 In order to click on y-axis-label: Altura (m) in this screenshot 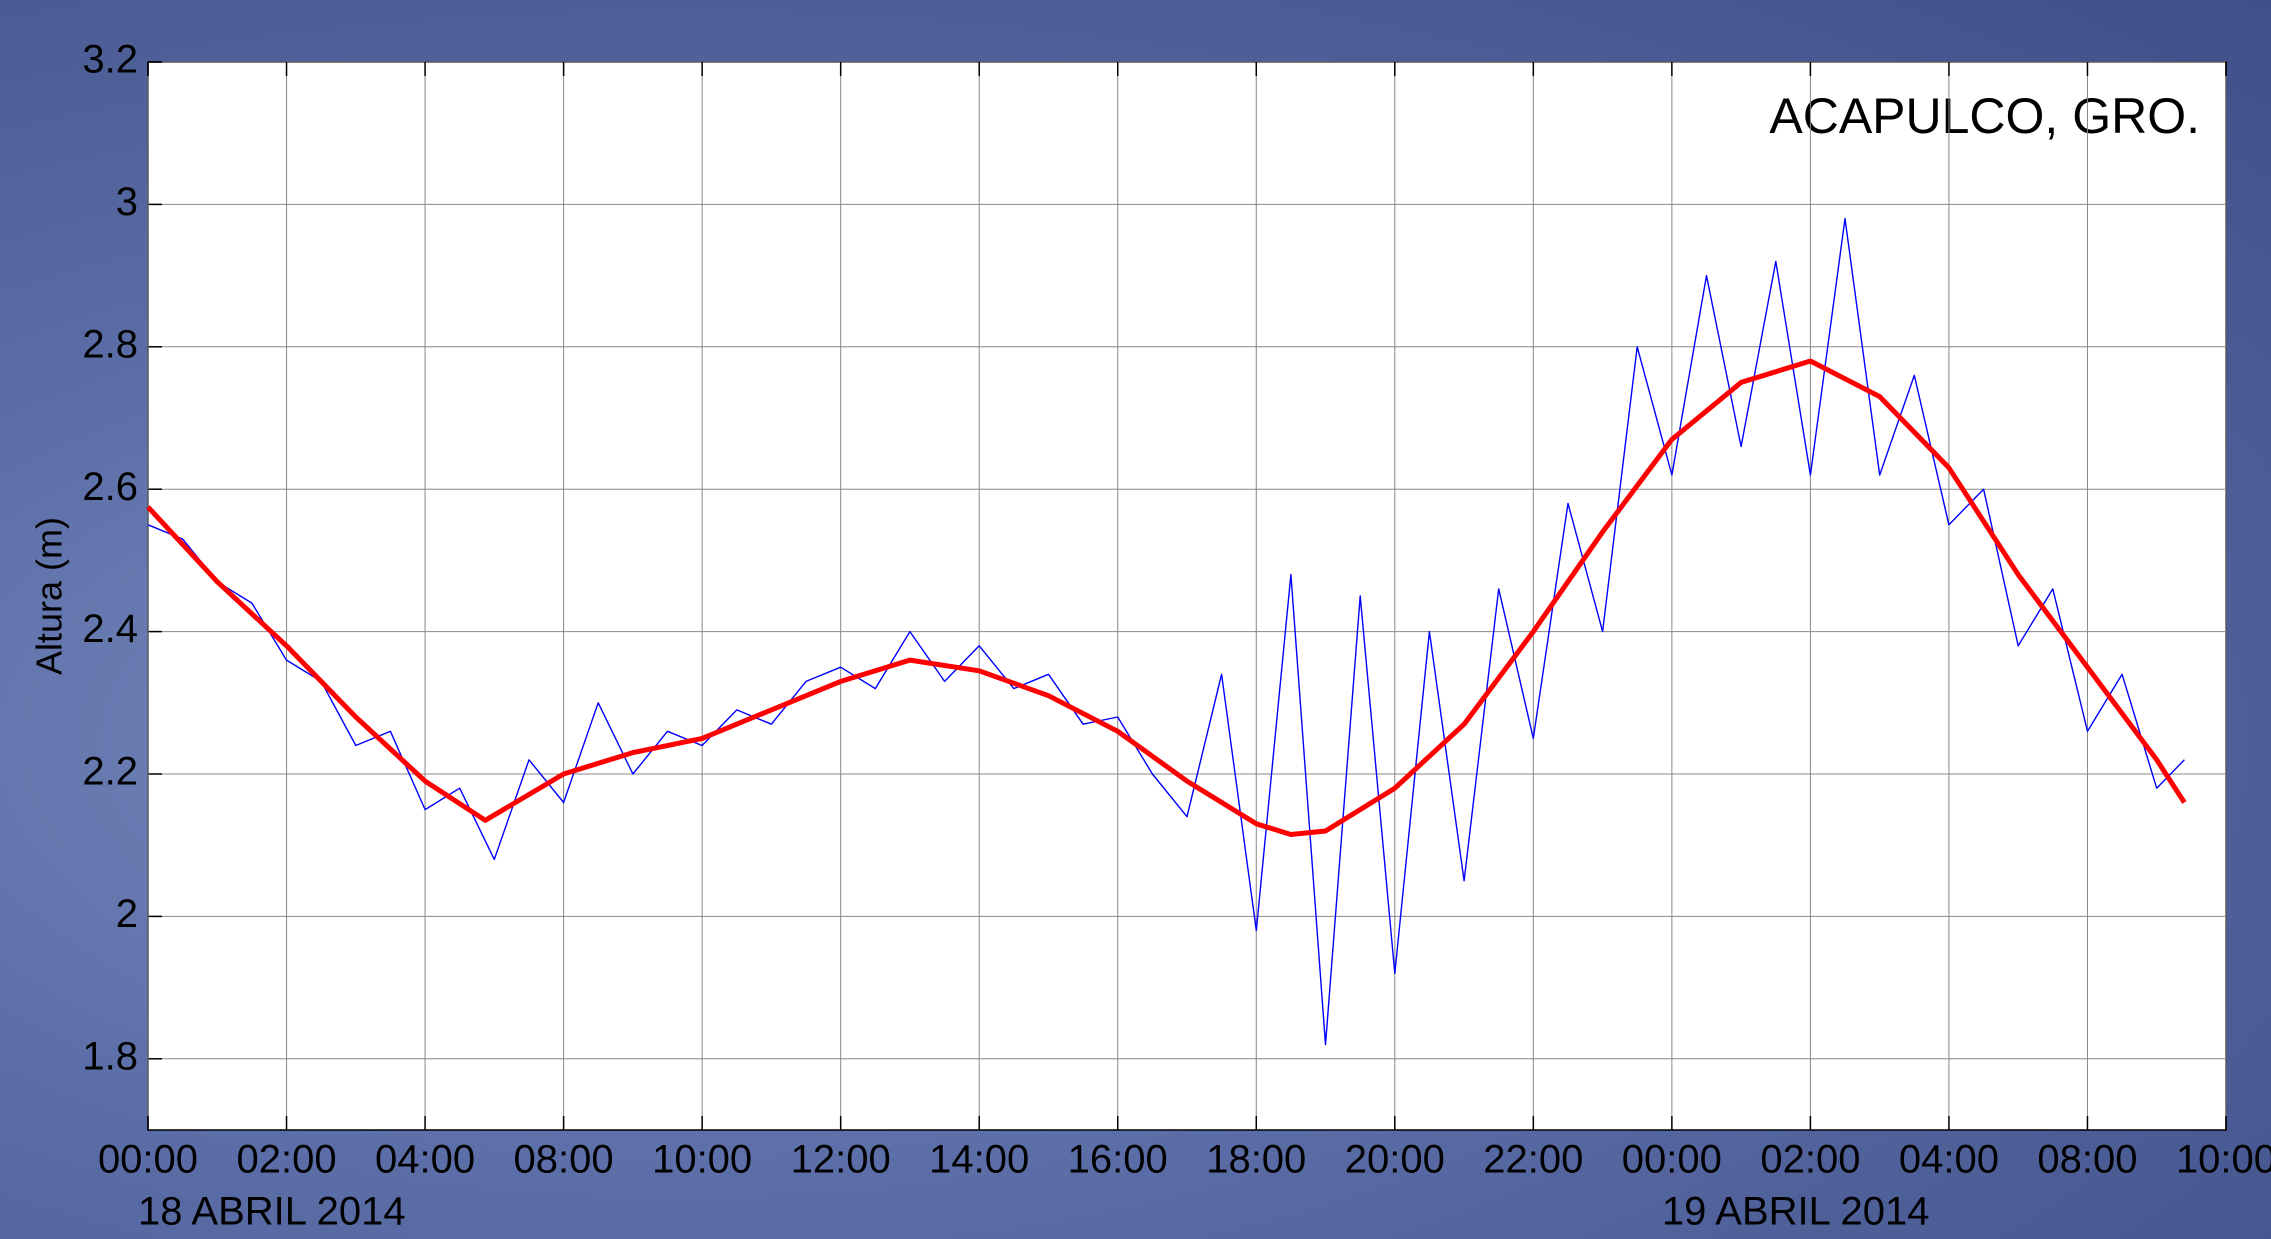, I will do `click(49, 596)`.